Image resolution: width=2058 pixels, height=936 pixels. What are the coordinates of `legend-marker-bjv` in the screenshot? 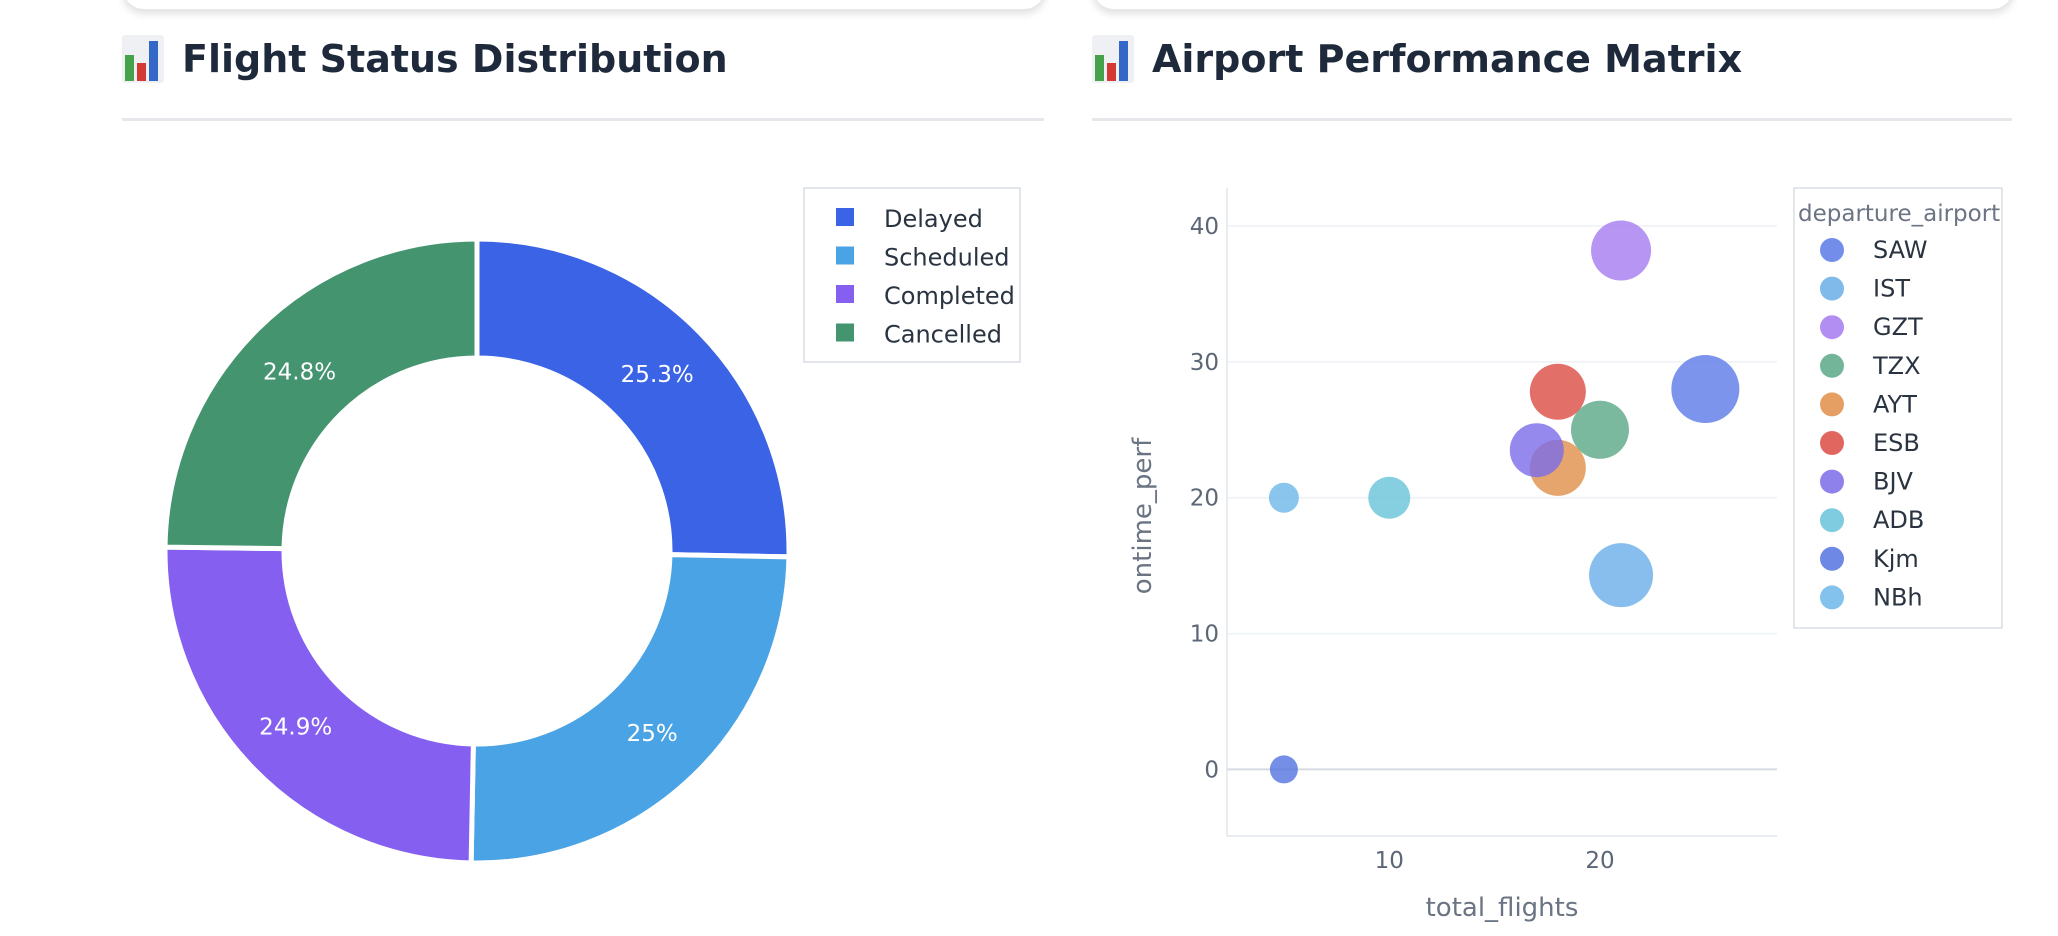 It's located at (1832, 481).